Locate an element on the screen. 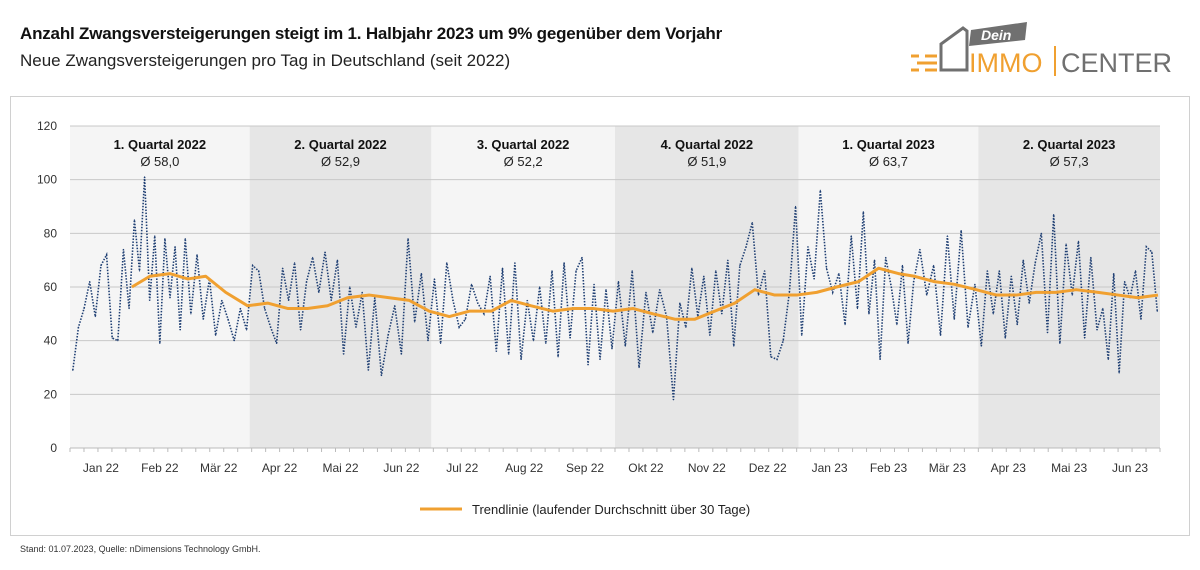 This screenshot has width=1200, height=570. x-tick-label: Okt 22 is located at coordinates (646, 468).